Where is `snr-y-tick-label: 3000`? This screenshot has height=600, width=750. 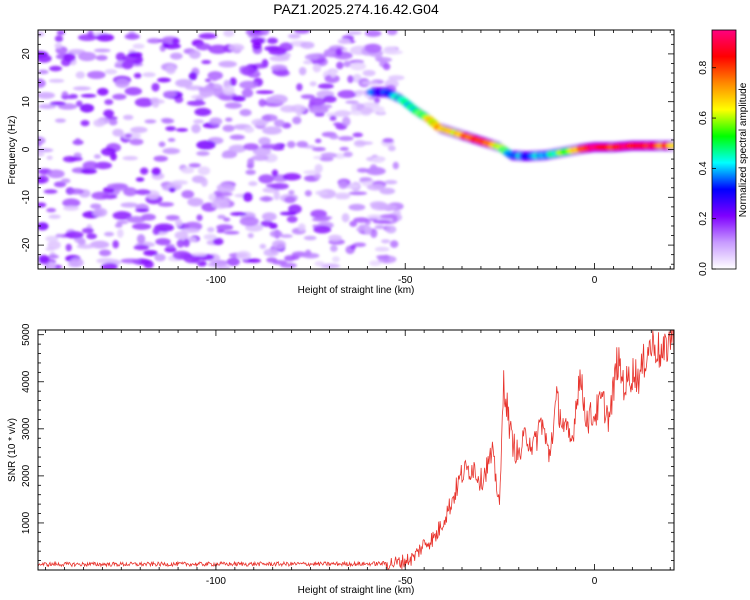
snr-y-tick-label: 3000 is located at coordinates (26, 428).